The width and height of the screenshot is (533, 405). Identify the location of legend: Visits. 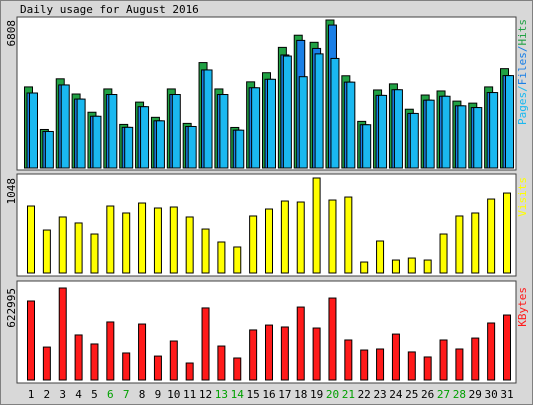
(522, 197).